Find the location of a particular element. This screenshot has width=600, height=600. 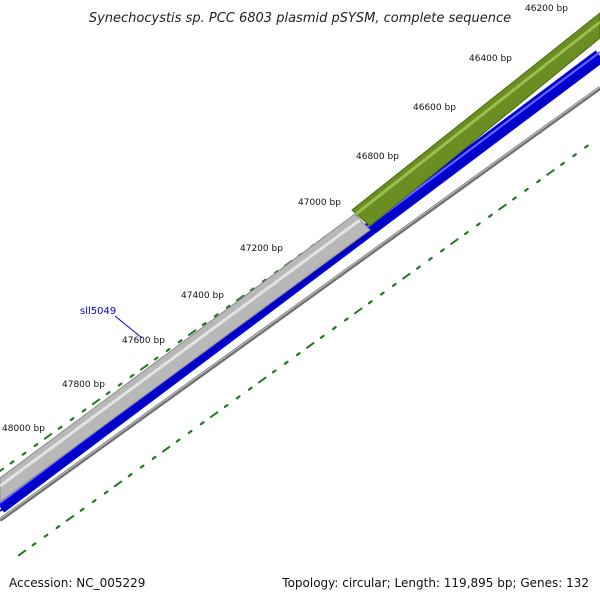

tick-label: 47600 bp is located at coordinates (143, 341).